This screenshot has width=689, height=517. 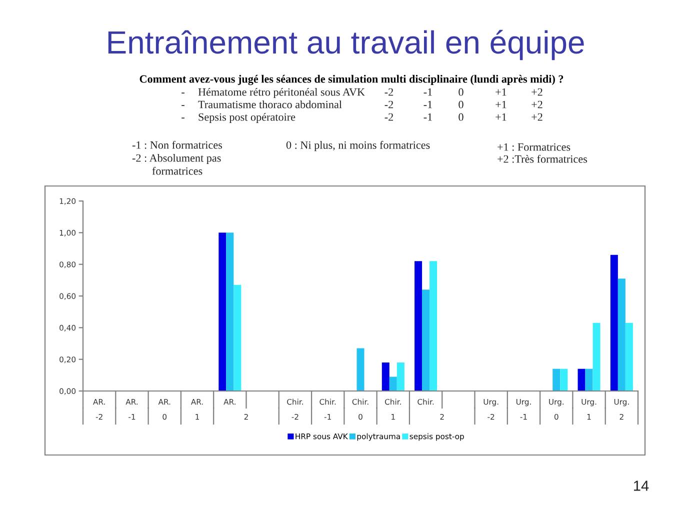 I want to click on text: - Sepsis post opératoire -2 -1 0 +1 +2, so click(x=362, y=118).